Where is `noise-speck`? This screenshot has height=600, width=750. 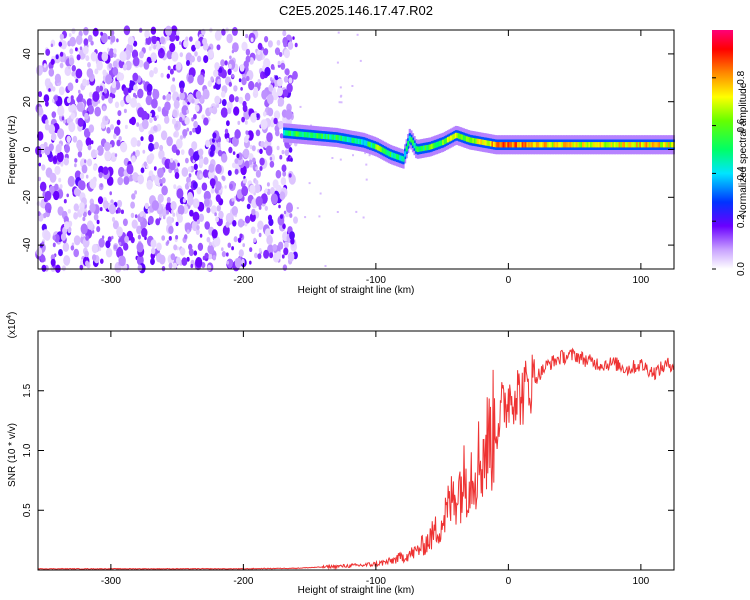
noise-speck is located at coordinates (305, 217).